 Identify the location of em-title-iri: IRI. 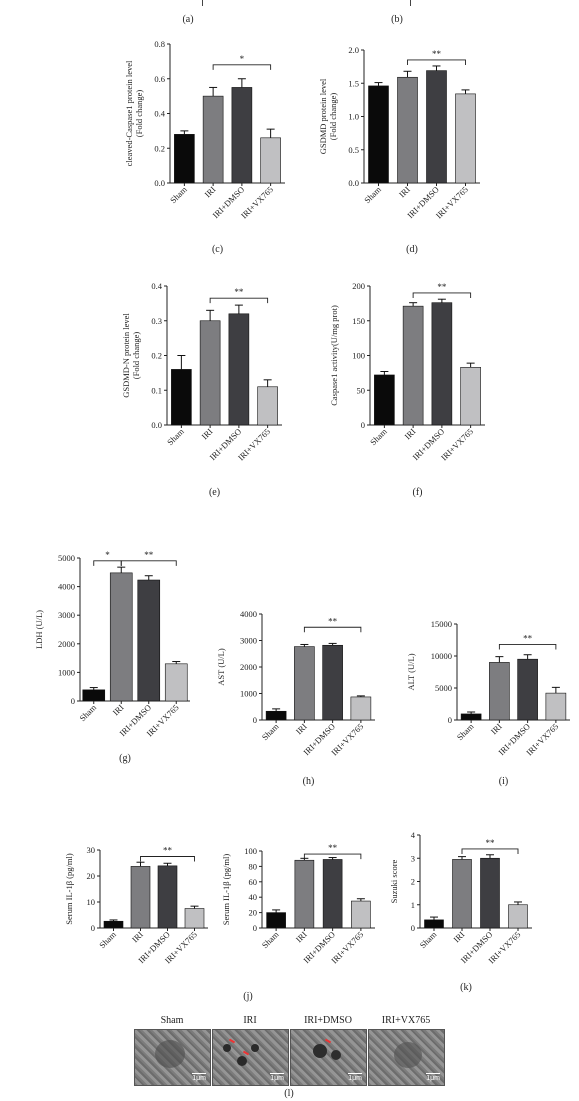
(250, 1020).